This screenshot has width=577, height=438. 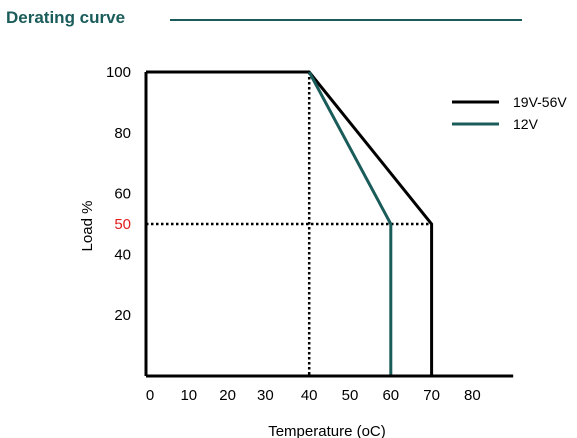 I want to click on chart-title: Derating curve, so click(x=66, y=17).